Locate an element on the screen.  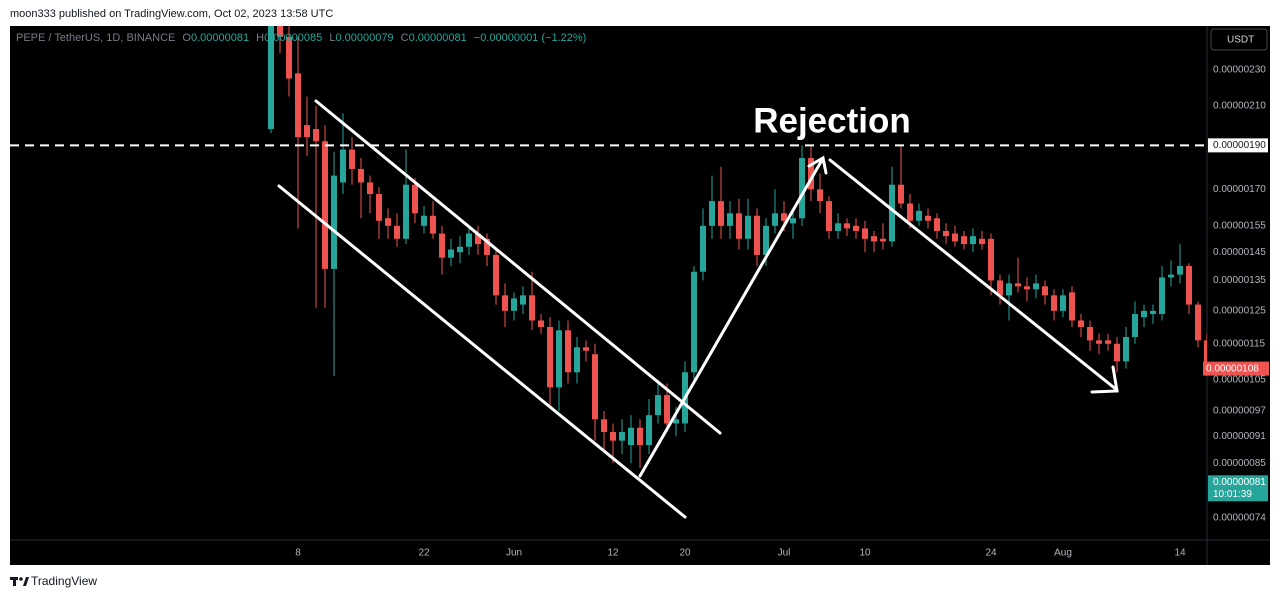
breakout-arrowhead is located at coordinates (817, 165).